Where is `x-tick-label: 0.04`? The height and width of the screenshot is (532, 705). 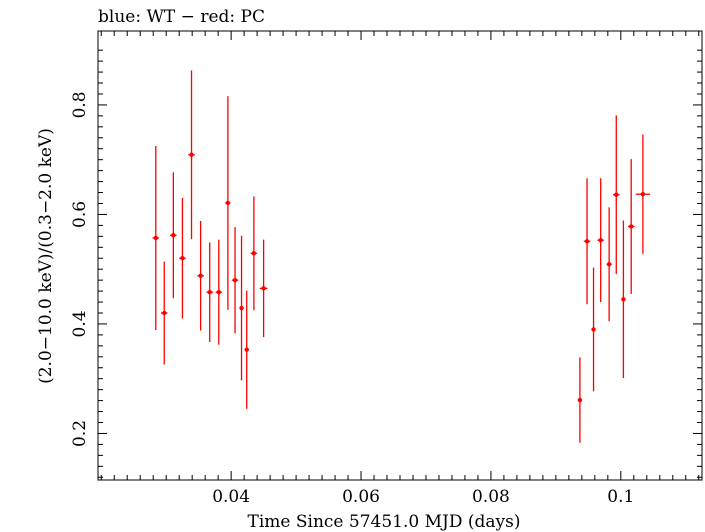 x-tick-label: 0.04 is located at coordinates (231, 497).